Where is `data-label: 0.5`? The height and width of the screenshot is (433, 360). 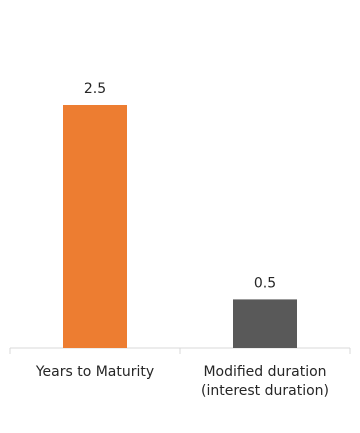 data-label: 0.5 is located at coordinates (265, 283).